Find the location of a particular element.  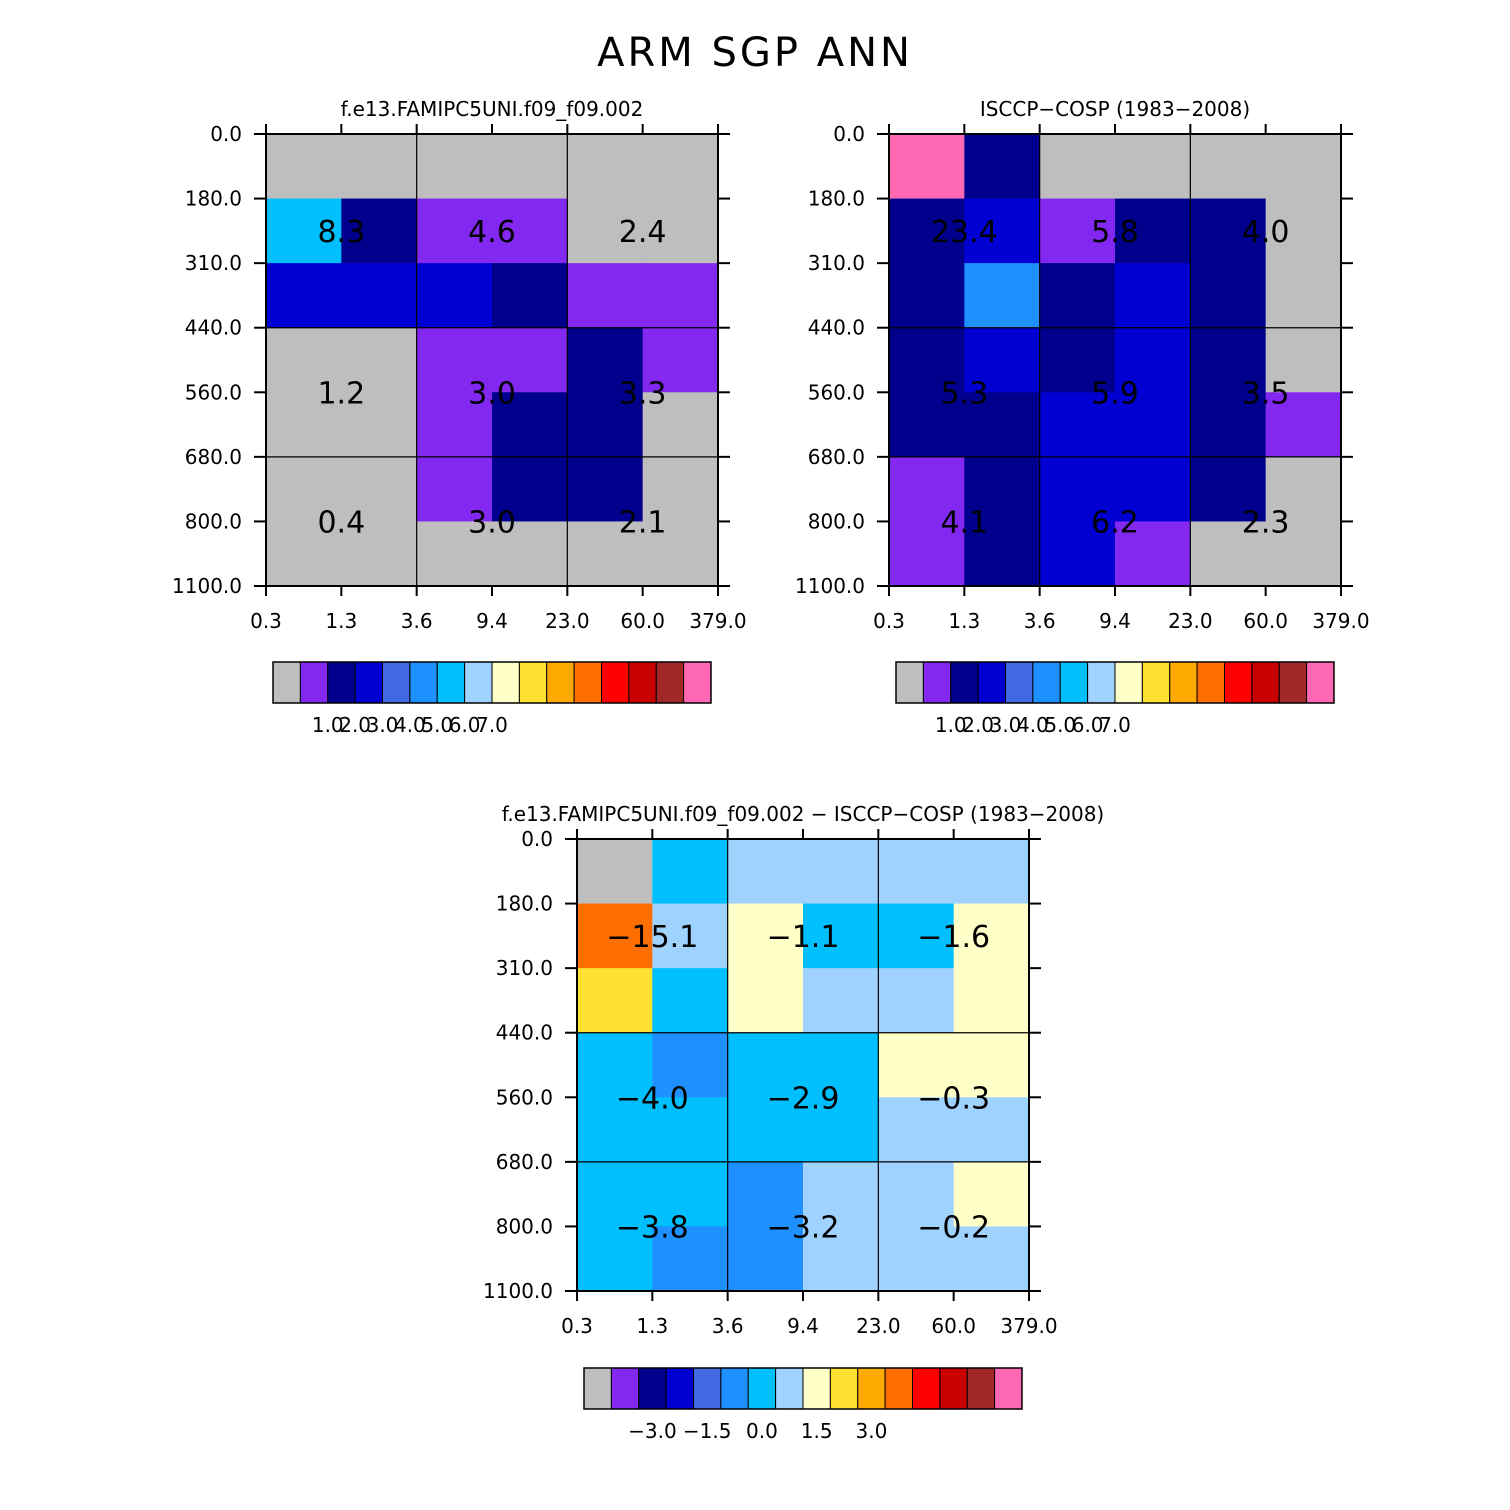

panel-title: ISCCP−COSP (1983−2008) is located at coordinates (1115, 109).